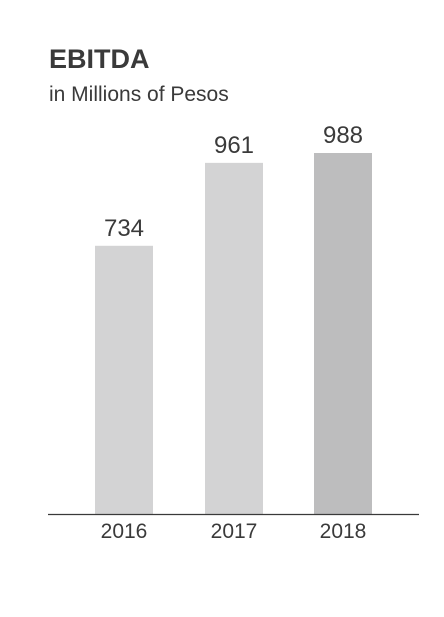 The height and width of the screenshot is (617, 444). What do you see at coordinates (99, 59) in the screenshot?
I see `chart-title: EBITDA` at bounding box center [99, 59].